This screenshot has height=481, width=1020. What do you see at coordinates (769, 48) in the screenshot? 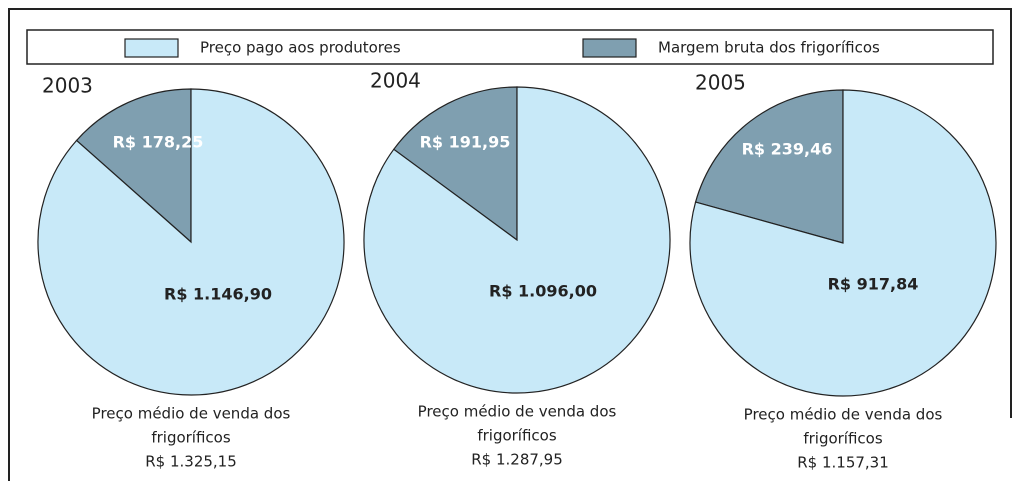
I see `legend-label: Margem bruta dos frigoríficos` at bounding box center [769, 48].